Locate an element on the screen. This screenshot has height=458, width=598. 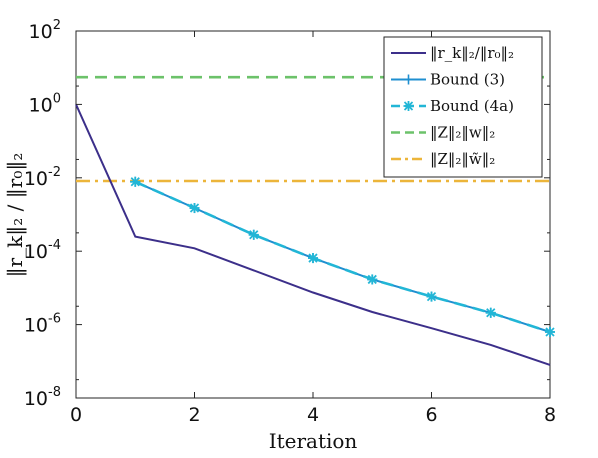
marker-plus is located at coordinates (408, 79).